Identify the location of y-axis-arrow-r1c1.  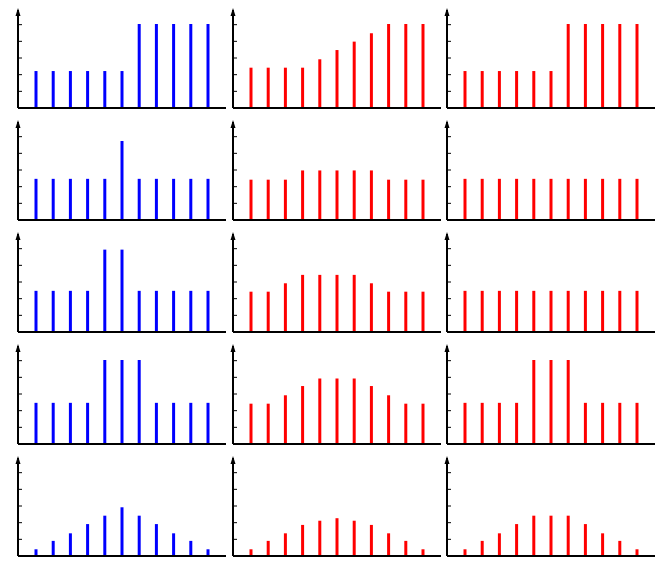
(18, 12).